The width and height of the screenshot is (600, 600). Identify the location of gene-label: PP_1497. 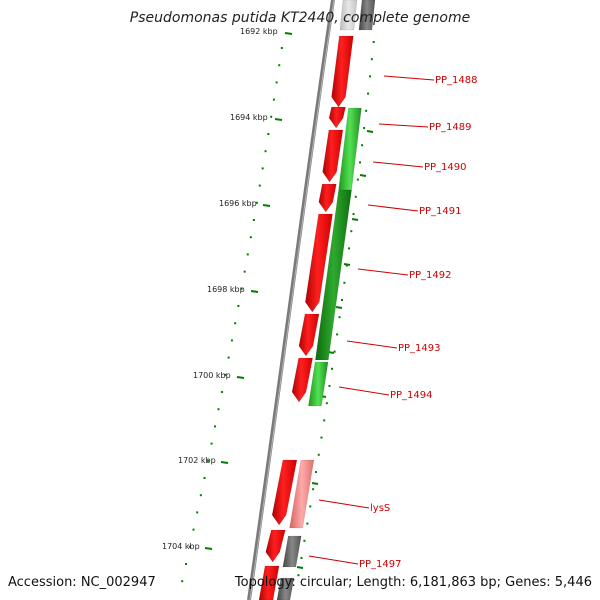
(380, 564).